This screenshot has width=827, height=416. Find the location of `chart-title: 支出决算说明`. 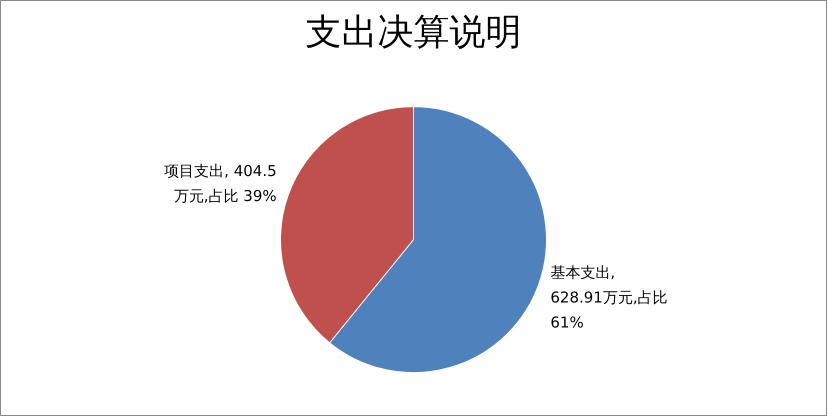

chart-title: 支出决算说明 is located at coordinates (414, 32).